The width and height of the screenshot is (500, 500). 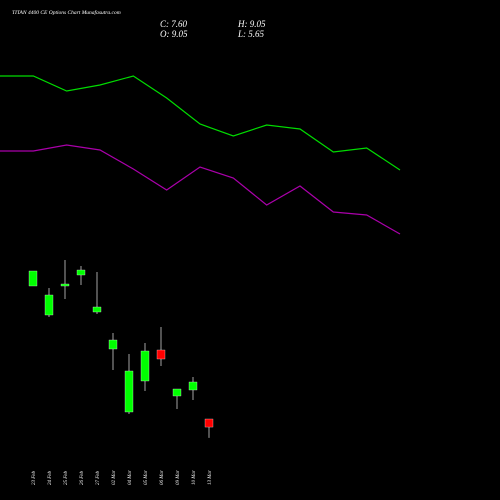 I want to click on x-tick-label: 10 Mar, so click(x=194, y=477).